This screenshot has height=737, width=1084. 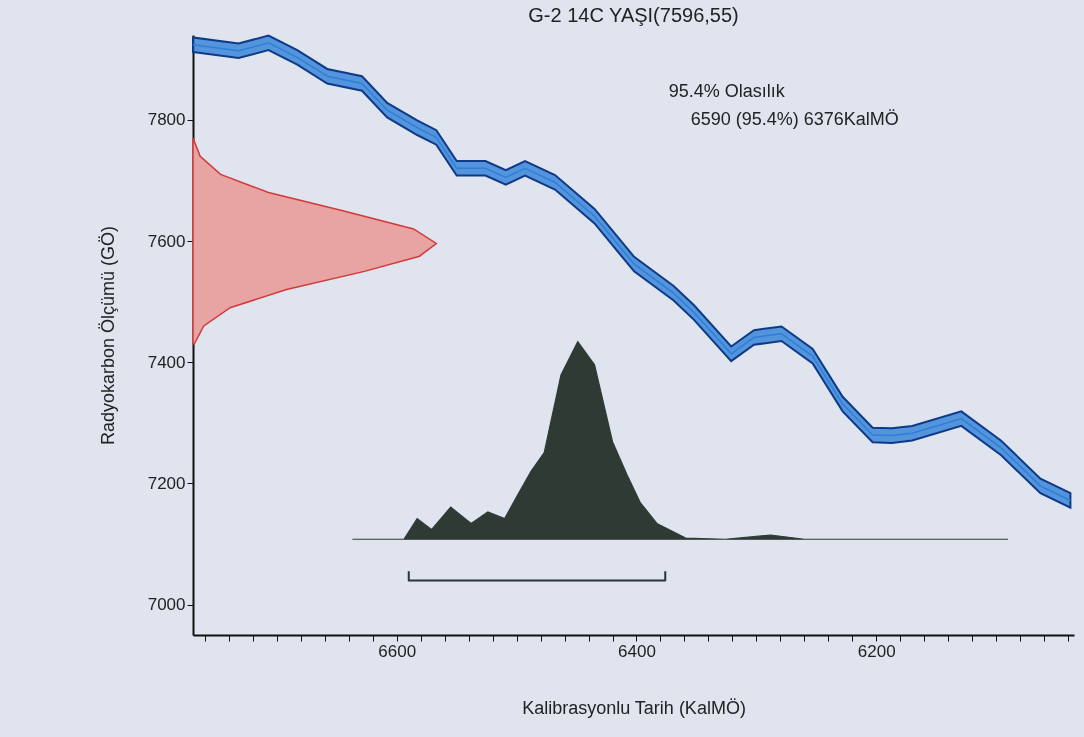 I want to click on x-tick-label: 6600, so click(x=397, y=651).